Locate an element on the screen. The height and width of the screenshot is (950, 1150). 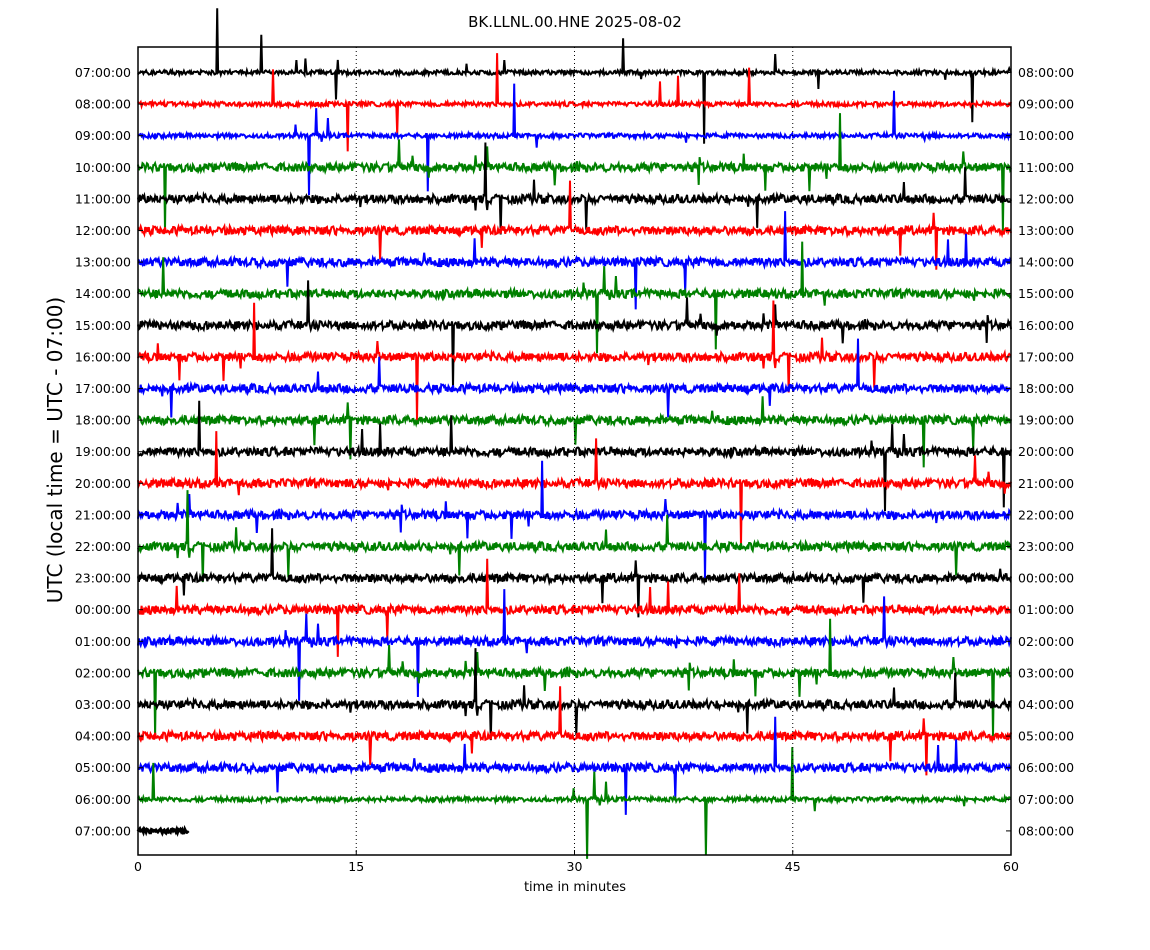
y-tick-label-left: 15:00:00 is located at coordinates (103, 325).